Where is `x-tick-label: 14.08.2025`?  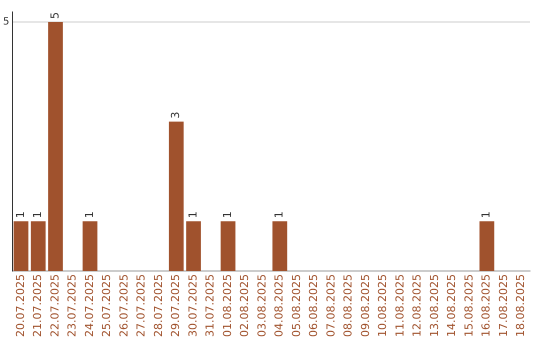
x-tick-label: 14.08.2025 is located at coordinates (451, 306).